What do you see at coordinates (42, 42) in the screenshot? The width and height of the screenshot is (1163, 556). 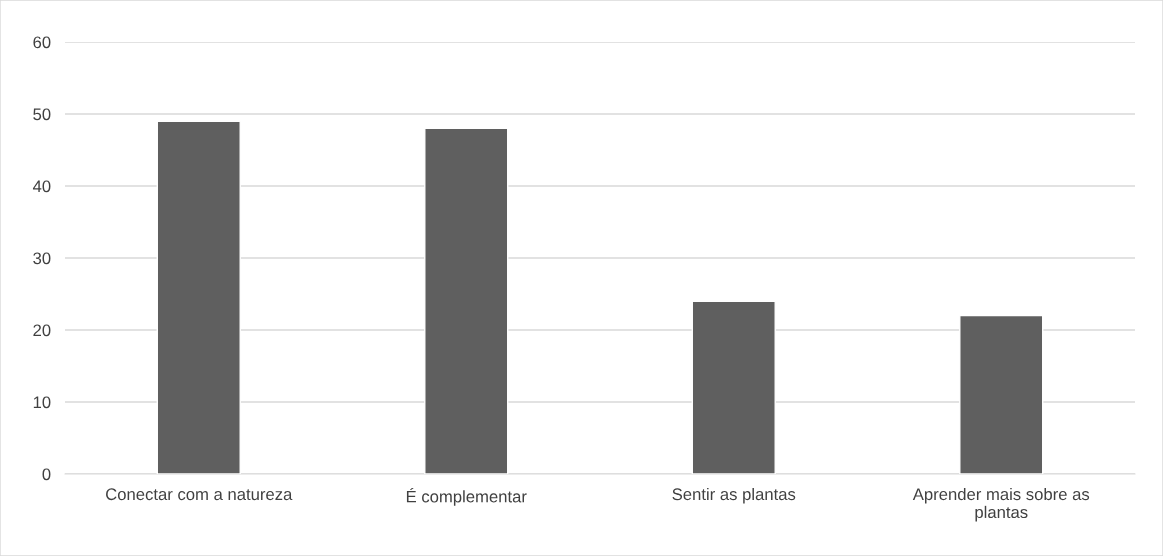 I see `y-tick-label: 60` at bounding box center [42, 42].